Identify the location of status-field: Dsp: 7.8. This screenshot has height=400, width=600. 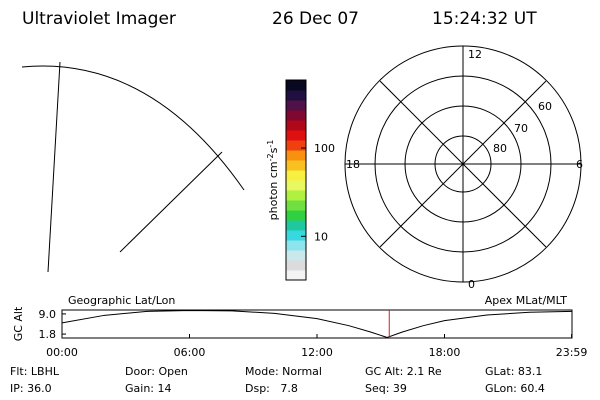
(271, 388).